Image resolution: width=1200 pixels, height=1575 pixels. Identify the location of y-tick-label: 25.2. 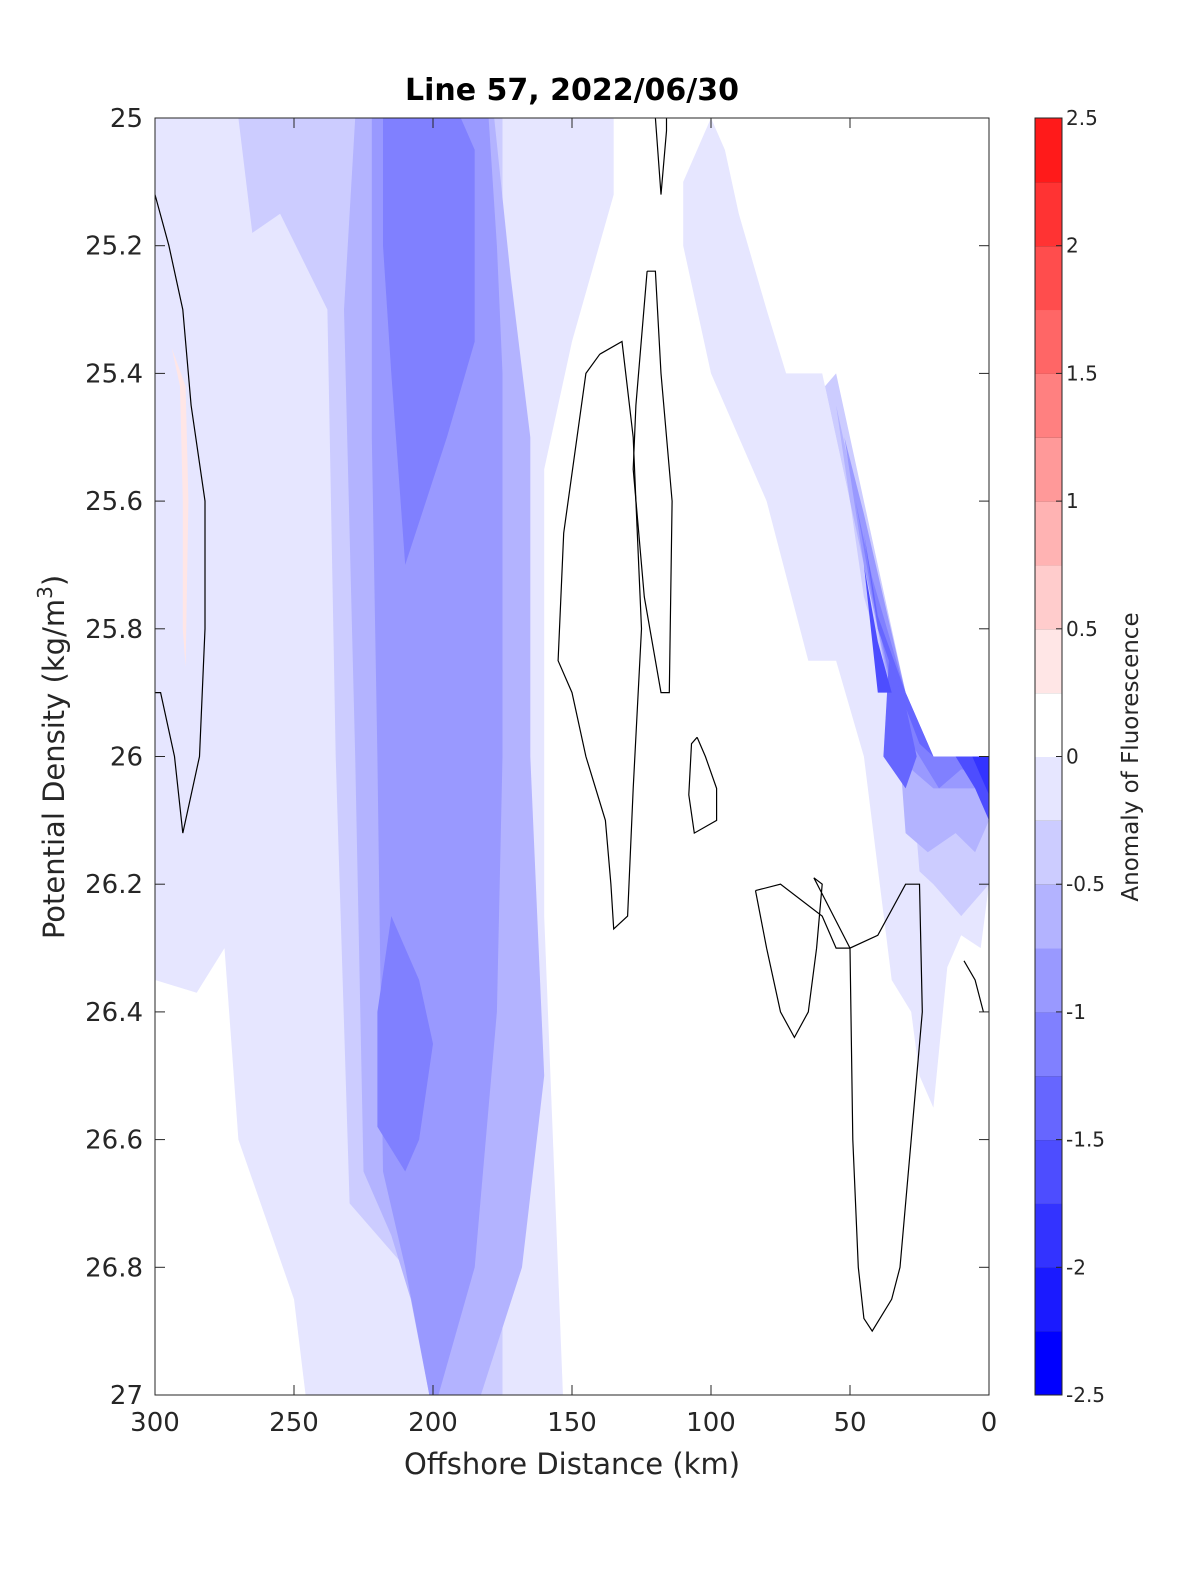
(114, 247).